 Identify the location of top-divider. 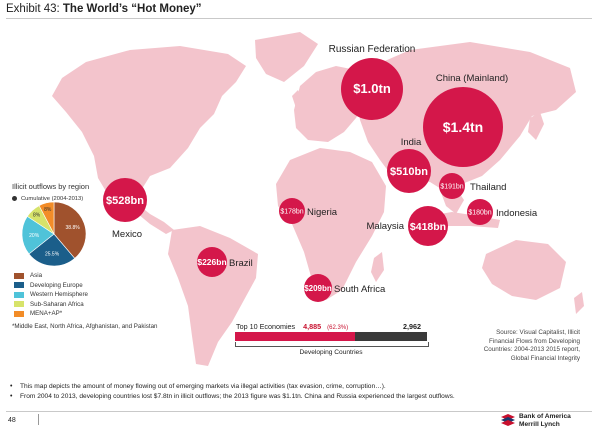
(299, 18).